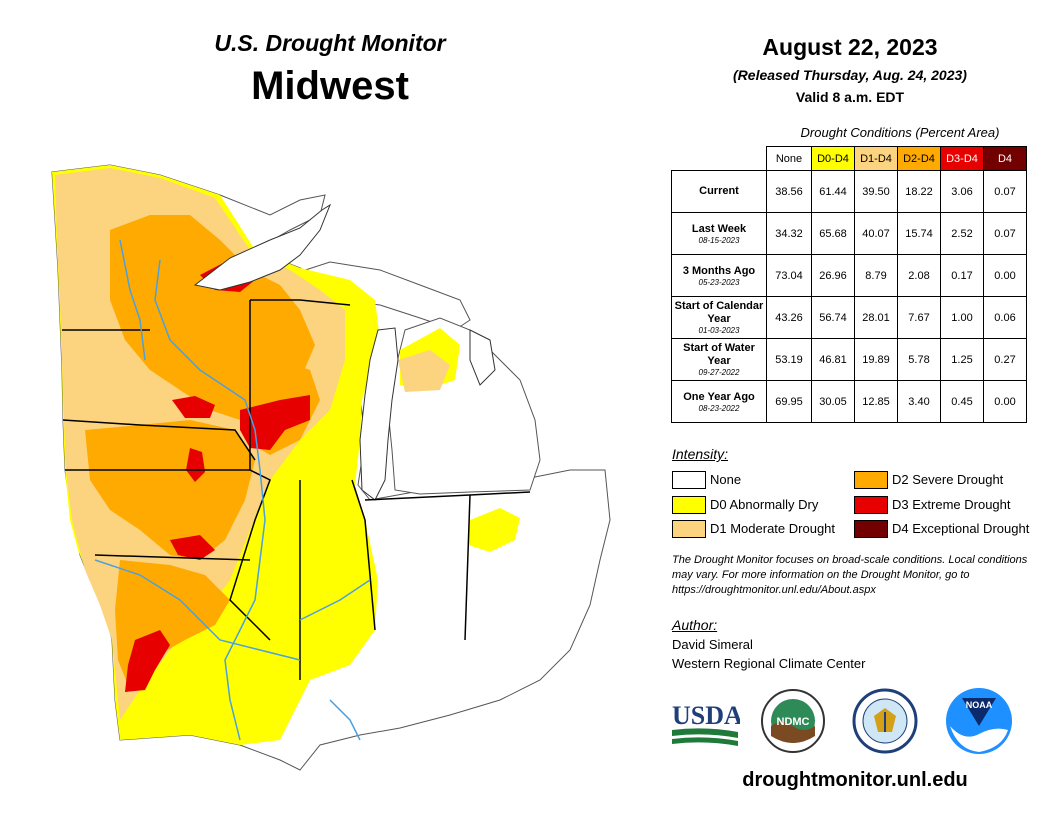 This screenshot has width=1056, height=816. Describe the element at coordinates (962, 233) in the screenshot. I see `table-cell: 2.52` at that location.